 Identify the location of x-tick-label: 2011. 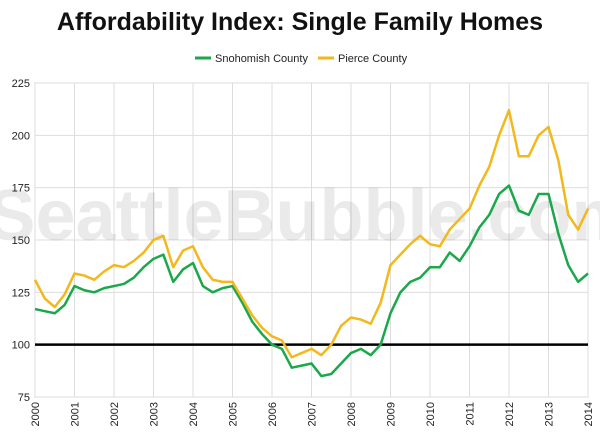
(471, 414).